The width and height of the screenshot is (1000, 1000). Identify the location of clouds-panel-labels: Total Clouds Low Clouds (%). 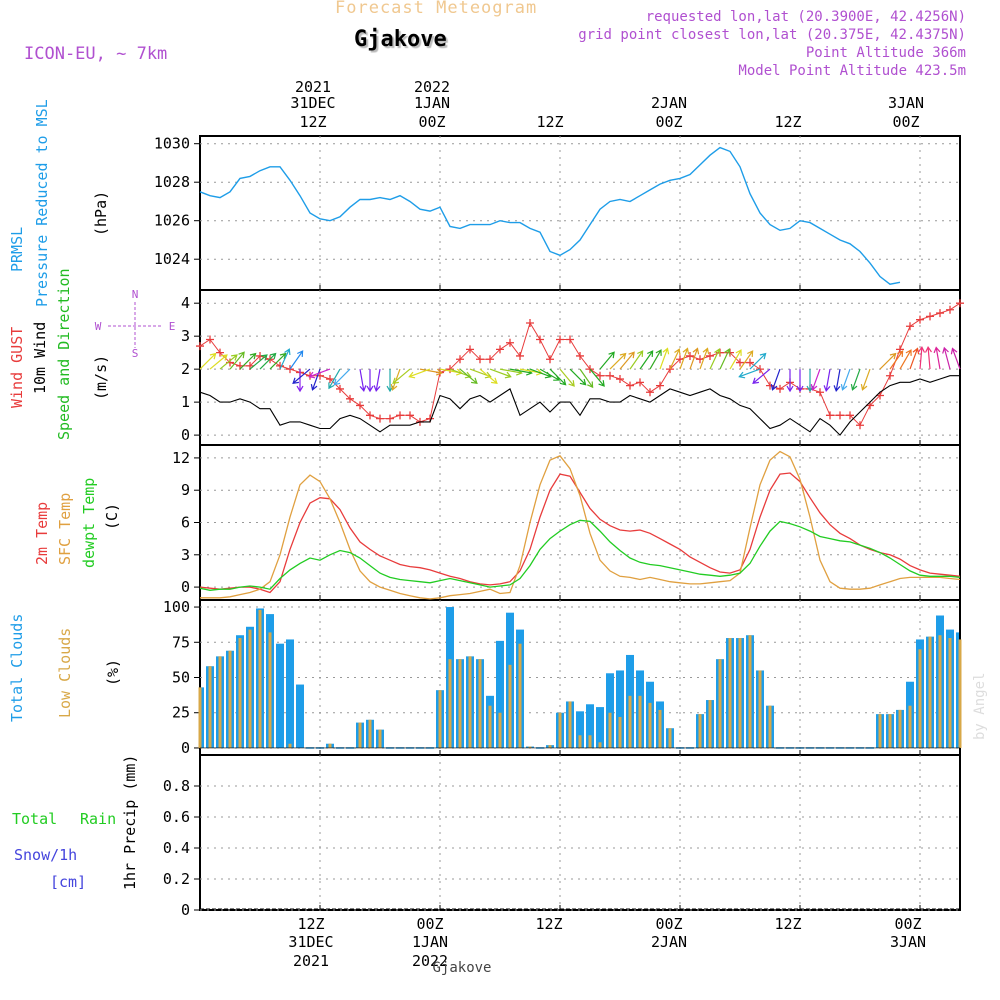
(65, 668).